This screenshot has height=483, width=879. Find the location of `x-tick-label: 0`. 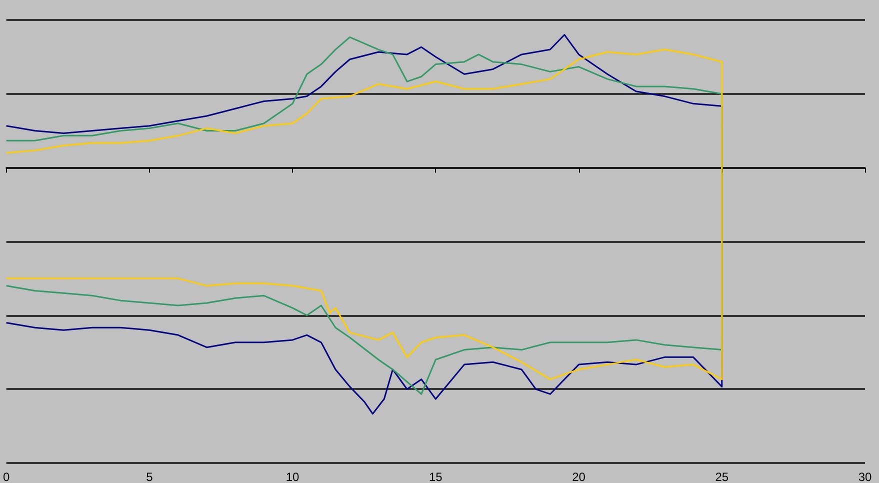

x-tick-label: 0 is located at coordinates (6, 476).